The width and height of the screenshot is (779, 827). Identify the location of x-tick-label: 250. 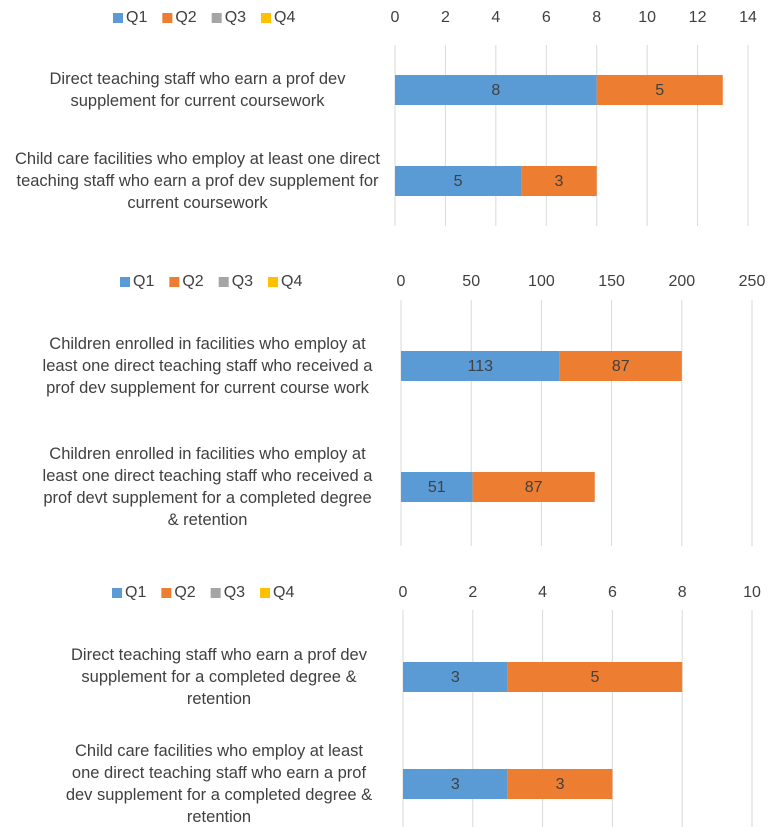
(752, 281).